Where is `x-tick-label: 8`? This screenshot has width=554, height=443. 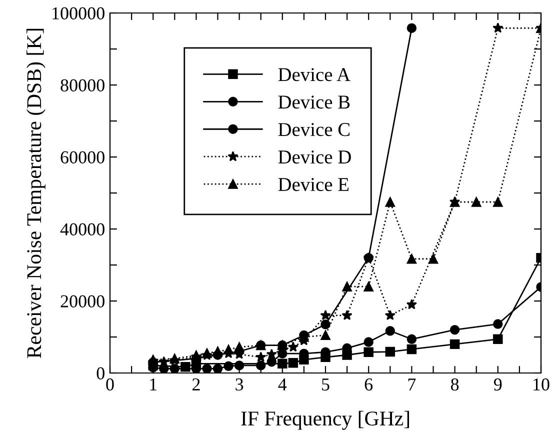 x-tick-label: 8 is located at coordinates (454, 384).